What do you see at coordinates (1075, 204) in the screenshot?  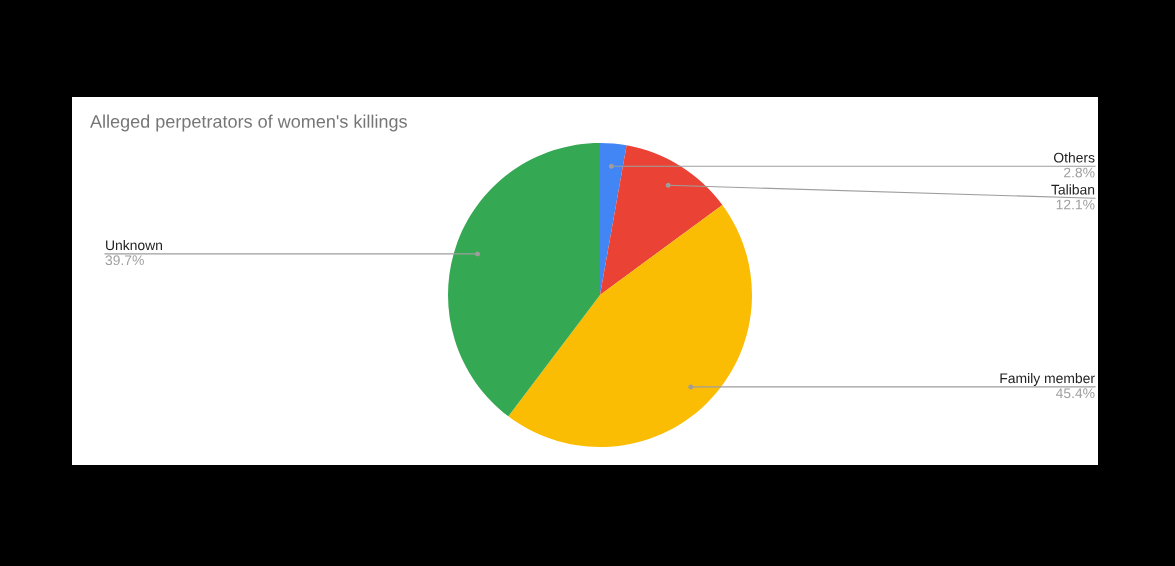 I see `data-label: 12.1%` at bounding box center [1075, 204].